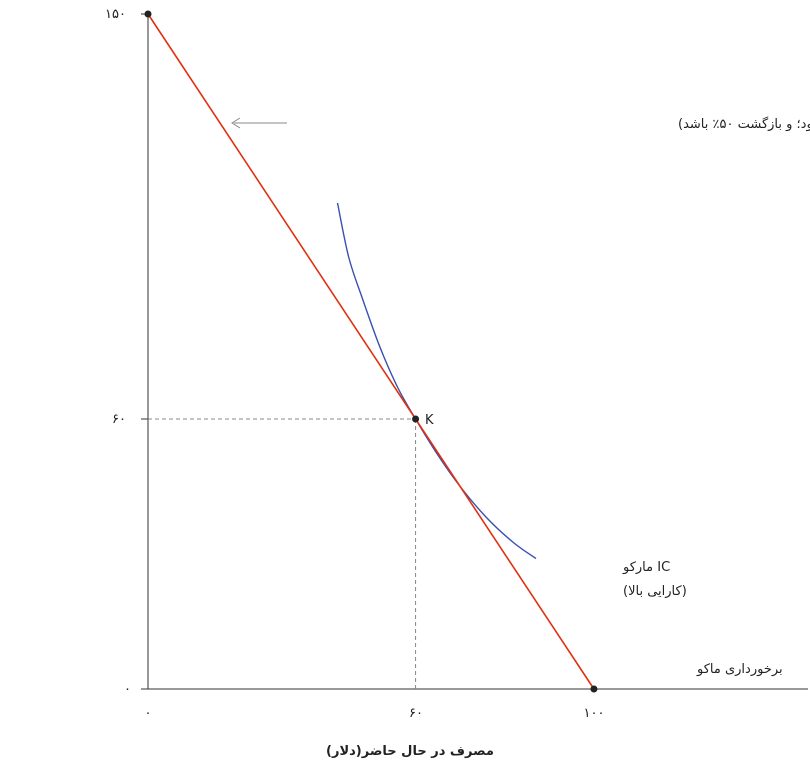 Image resolution: width=810 pixels, height=769 pixels. What do you see at coordinates (594, 689) in the screenshot?
I see `point-endowment` at bounding box center [594, 689].